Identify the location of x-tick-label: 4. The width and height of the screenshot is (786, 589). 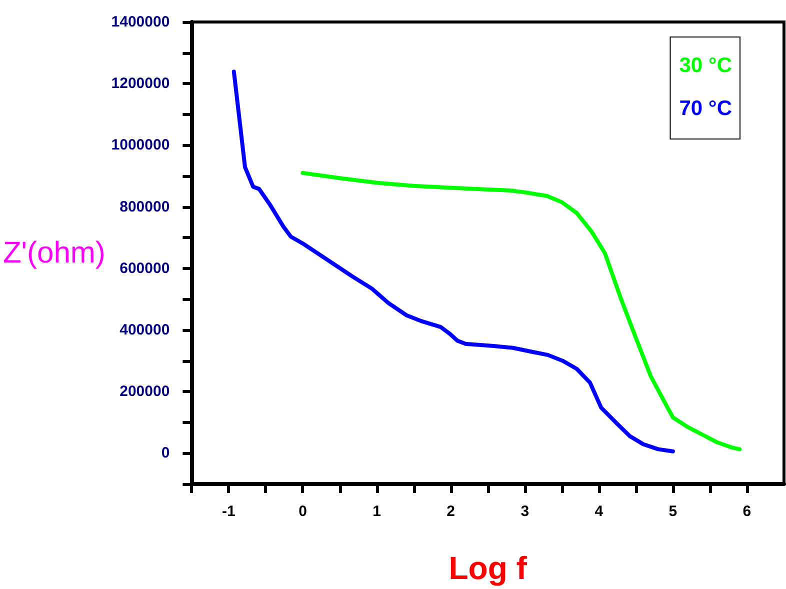
(599, 511).